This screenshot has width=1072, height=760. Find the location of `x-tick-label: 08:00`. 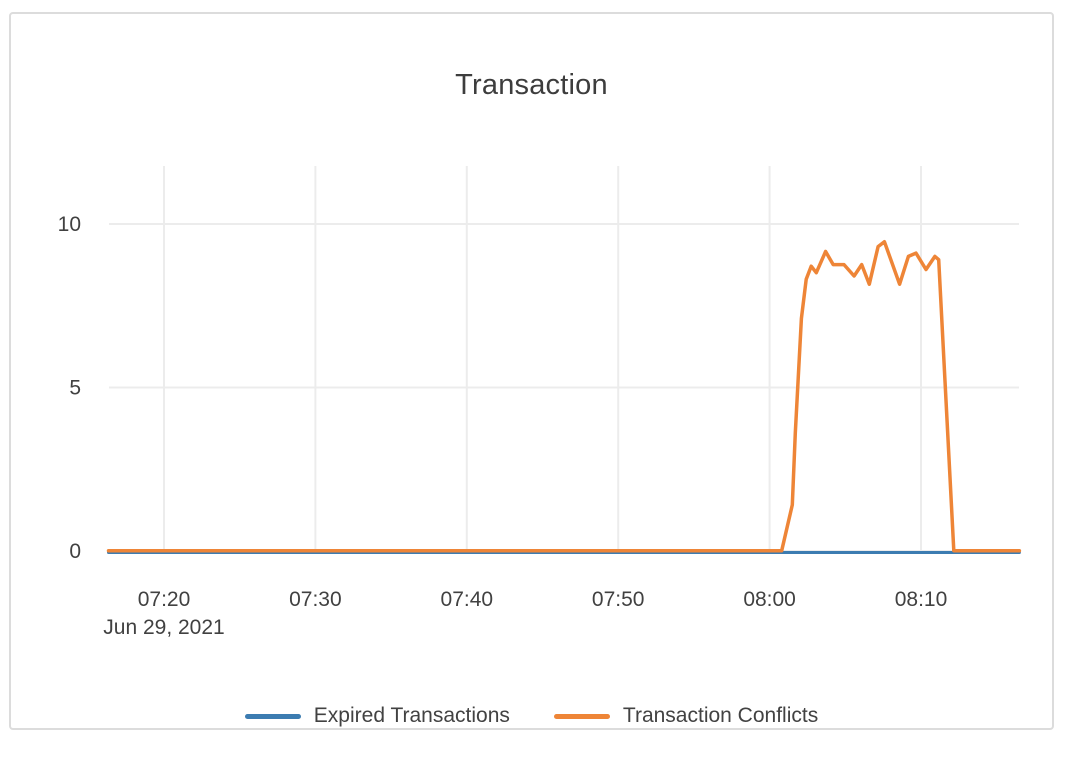

x-tick-label: 08:00 is located at coordinates (769, 599).